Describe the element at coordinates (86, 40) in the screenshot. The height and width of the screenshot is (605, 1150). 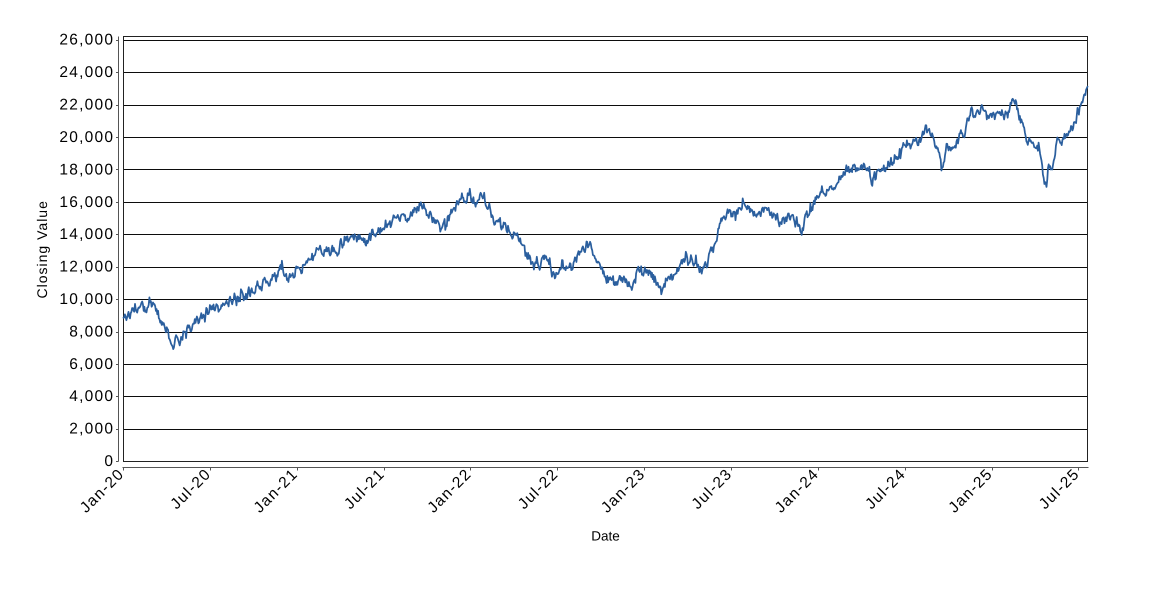
I see `svg-text: 26,000` at that location.